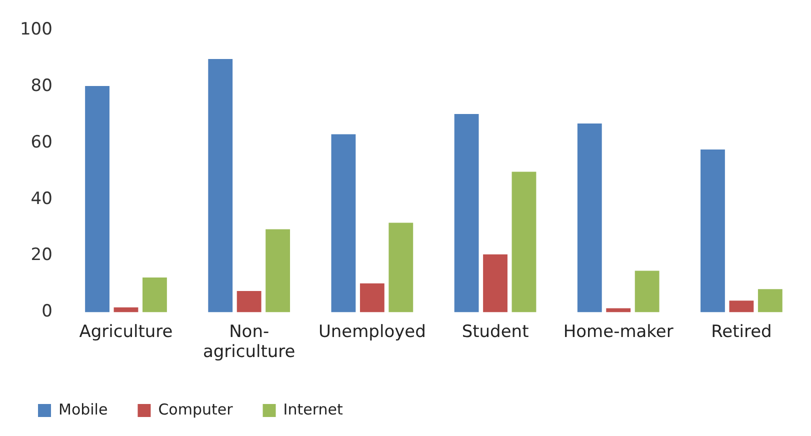 This screenshot has height=436, width=811. What do you see at coordinates (249, 342) in the screenshot?
I see `x-tick-label: Non-agriculture` at bounding box center [249, 342].